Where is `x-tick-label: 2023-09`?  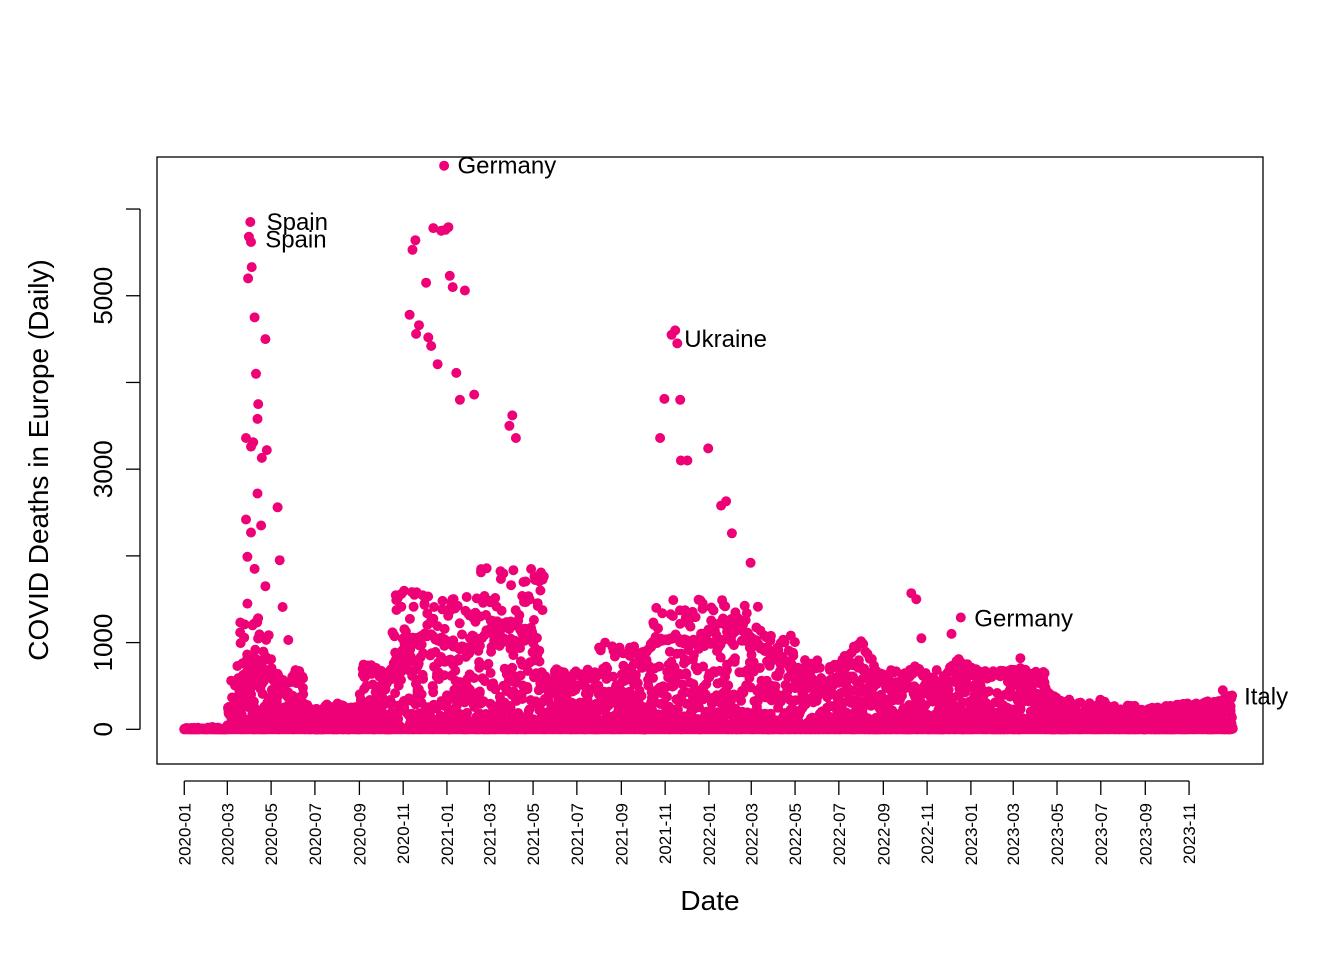 x-tick-label: 2023-09 is located at coordinates (1145, 834).